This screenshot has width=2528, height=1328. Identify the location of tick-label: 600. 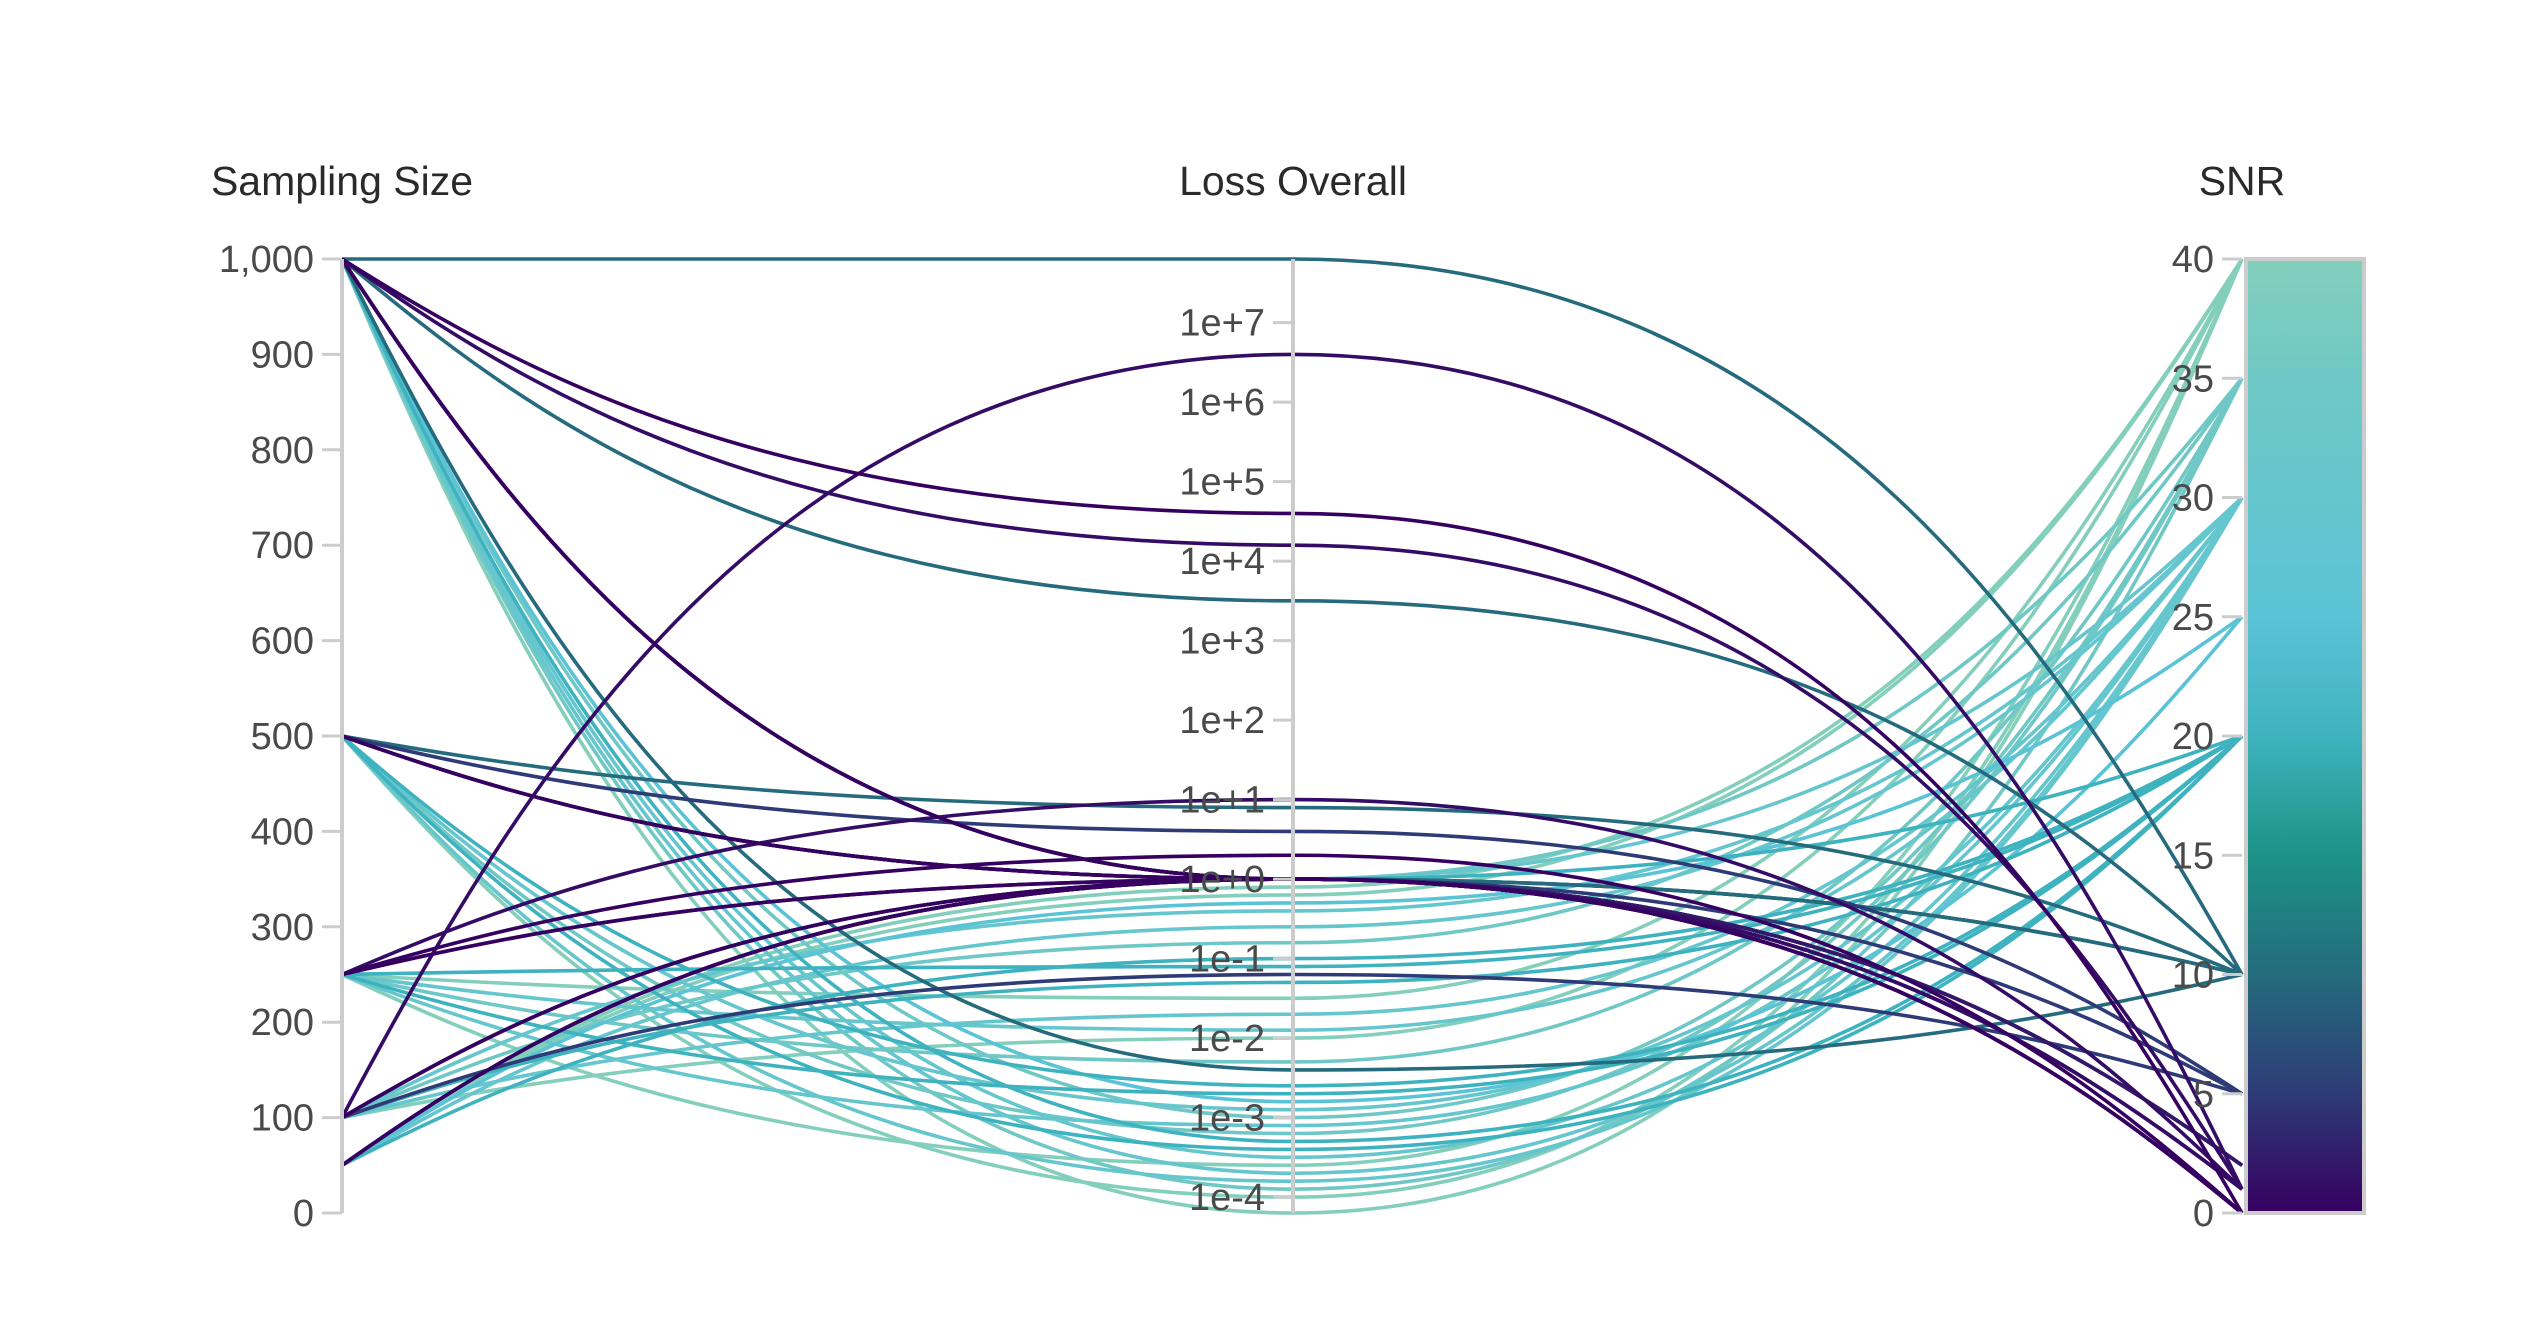
(282, 642).